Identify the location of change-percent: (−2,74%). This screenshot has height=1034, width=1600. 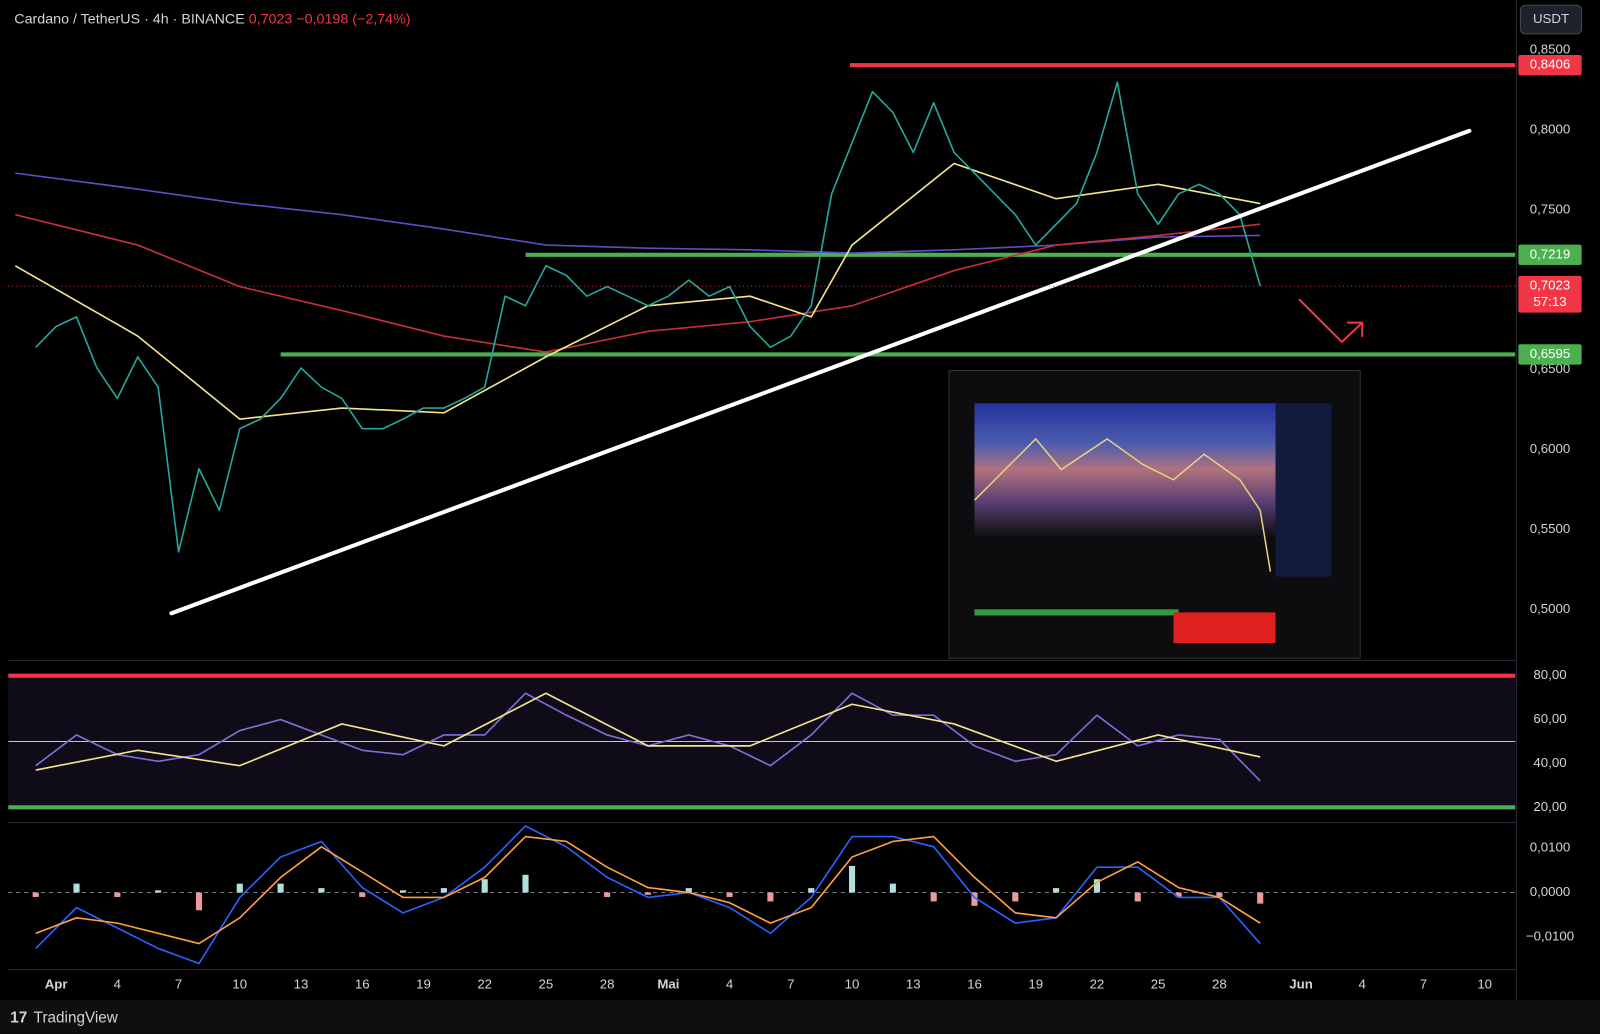
(381, 19).